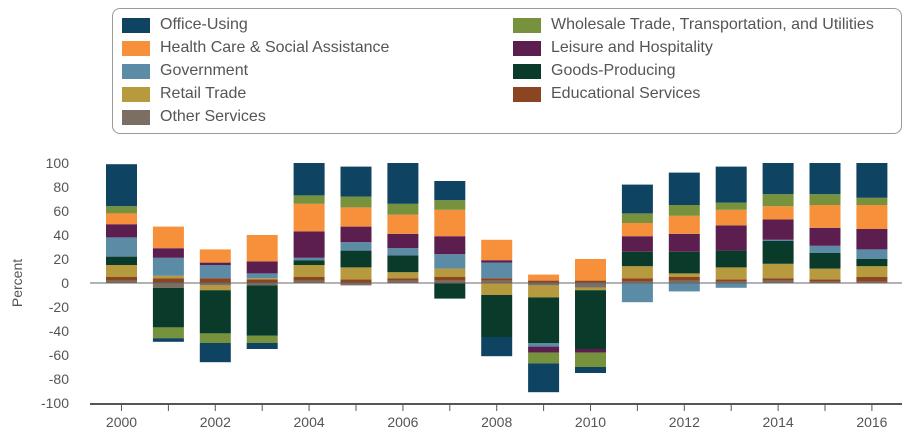  Describe the element at coordinates (59, 307) in the screenshot. I see `y-tick-label: -20` at that location.